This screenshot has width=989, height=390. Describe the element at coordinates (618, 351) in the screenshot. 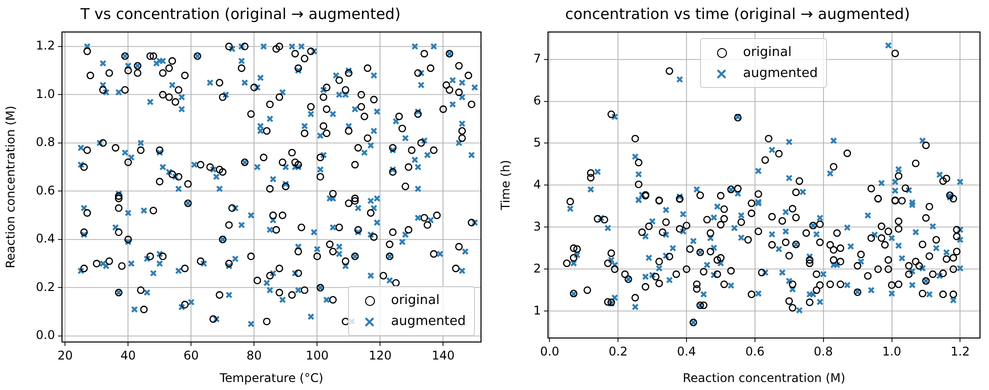

I see `x-tick-label: 0.2` at that location.